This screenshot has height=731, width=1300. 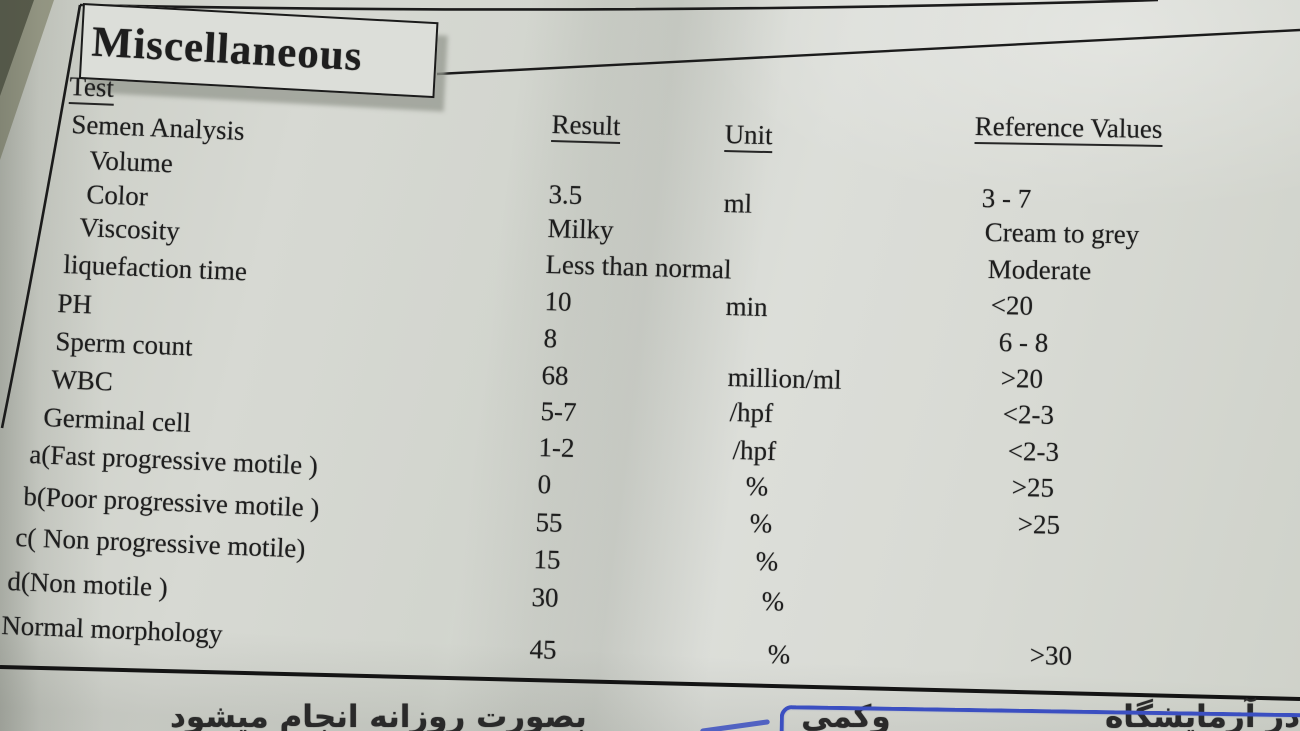 I want to click on test-name: Color, so click(x=117, y=195).